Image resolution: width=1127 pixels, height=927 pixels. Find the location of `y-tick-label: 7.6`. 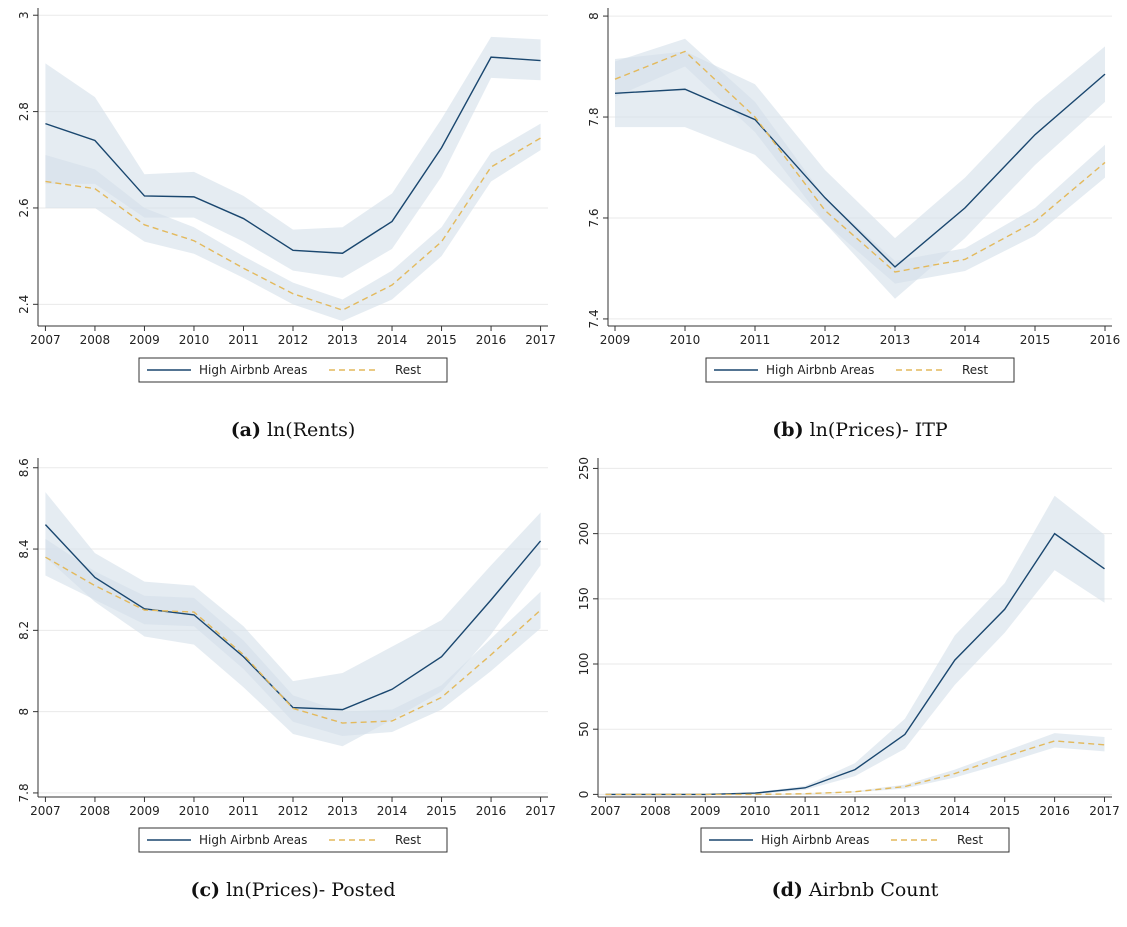

y-tick-label: 7.6 is located at coordinates (594, 217).